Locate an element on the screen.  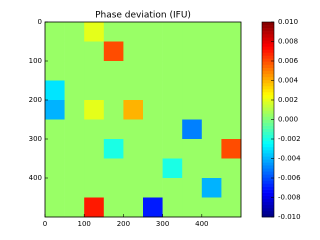
y-tick-label: 0 is located at coordinates (40, 22).